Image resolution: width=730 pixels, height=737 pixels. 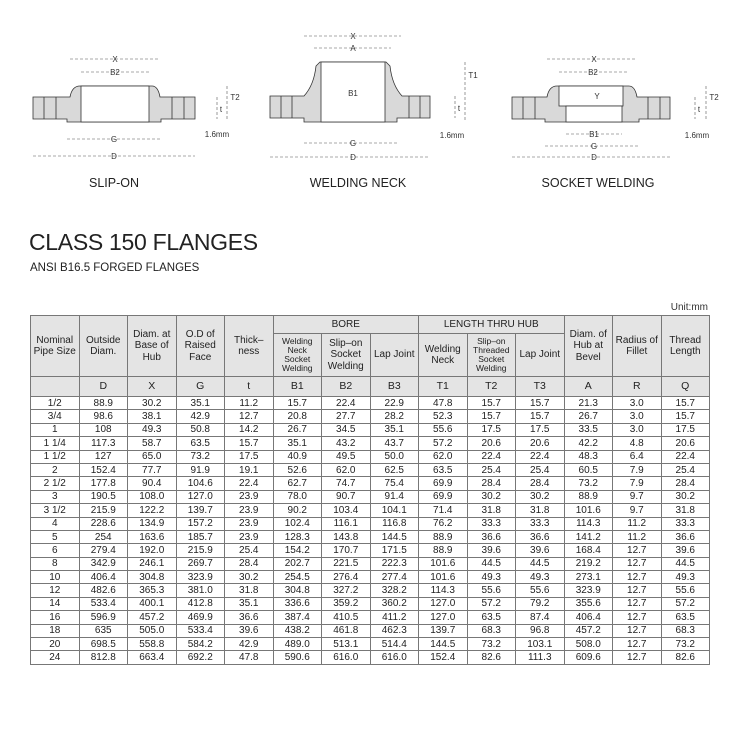 What do you see at coordinates (152, 416) in the screenshot?
I see `value-cell: 38.1` at bounding box center [152, 416].